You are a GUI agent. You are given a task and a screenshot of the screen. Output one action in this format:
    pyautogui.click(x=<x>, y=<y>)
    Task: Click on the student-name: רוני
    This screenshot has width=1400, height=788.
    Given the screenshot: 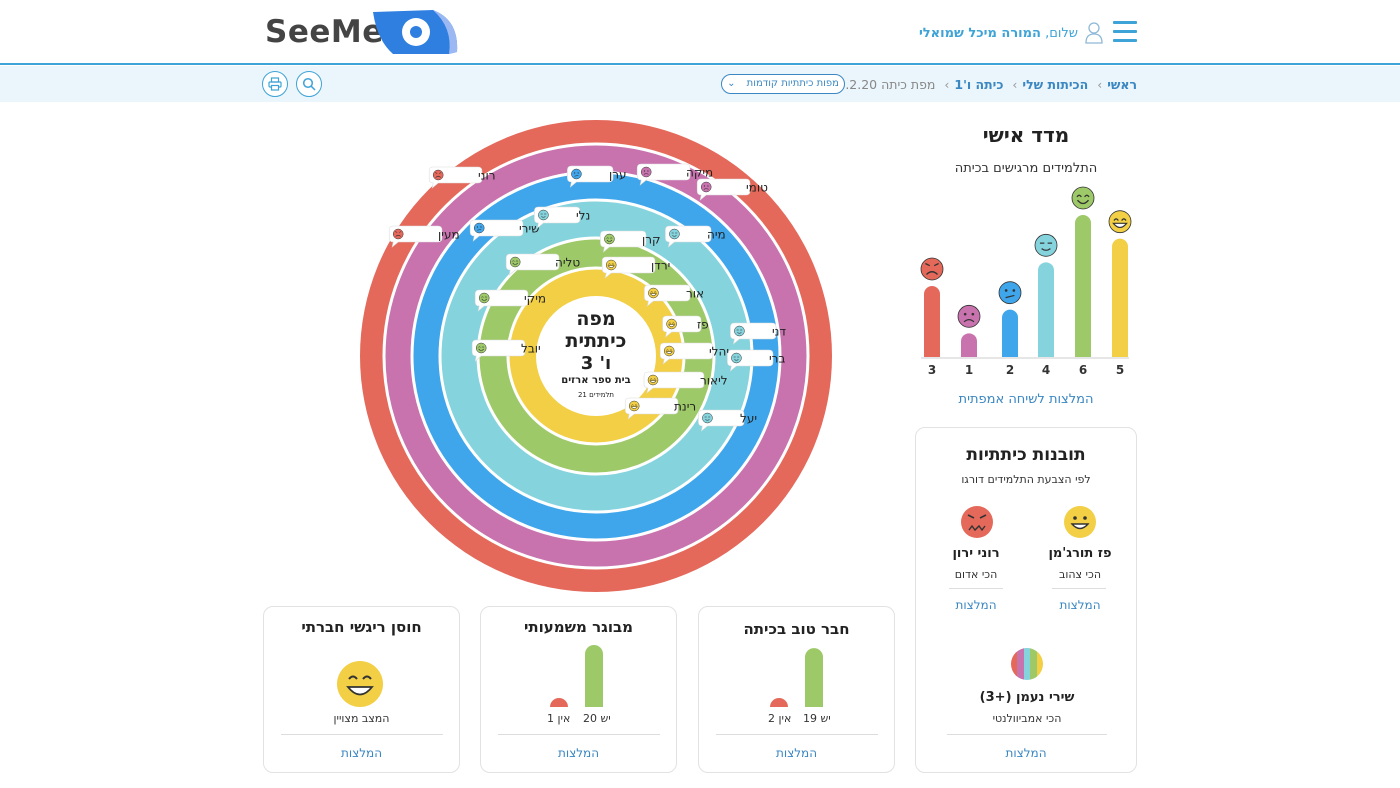 What is the action you would take?
    pyautogui.click(x=487, y=176)
    